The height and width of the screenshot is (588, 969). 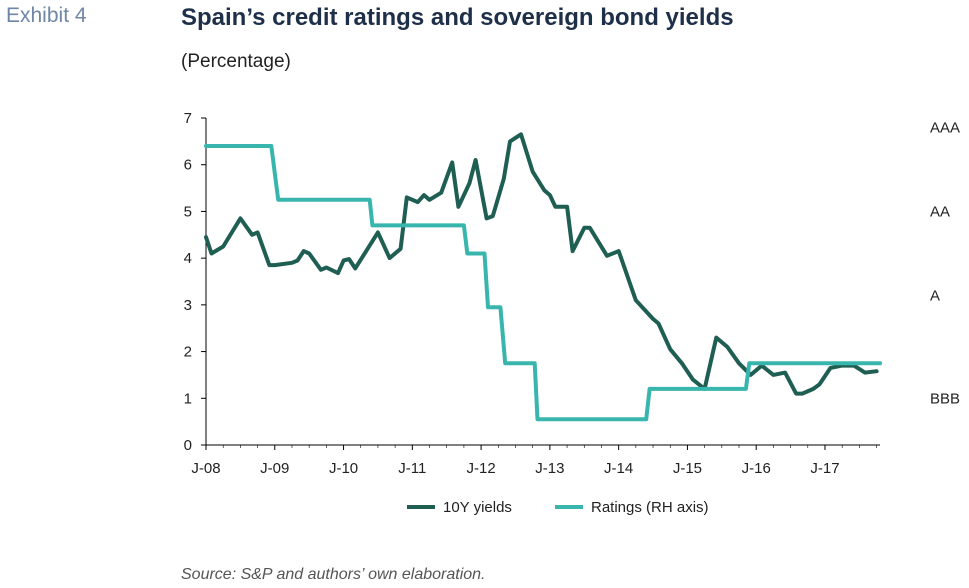 I want to click on x-tick-label: J-09, so click(x=274, y=468).